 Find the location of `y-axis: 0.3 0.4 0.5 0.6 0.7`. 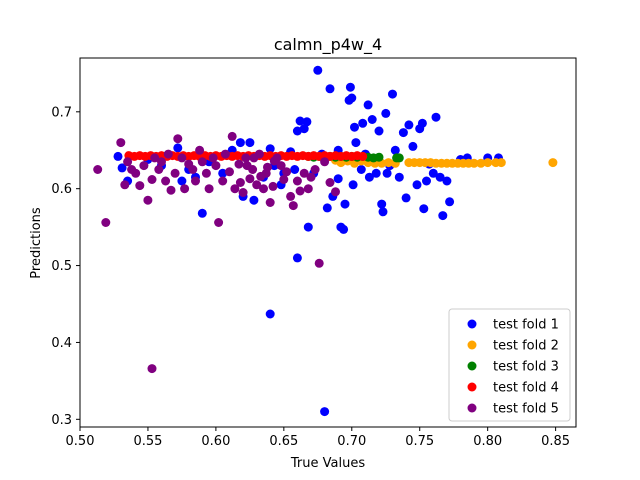

y-axis: 0.3 0.4 0.5 0.6 0.7 is located at coordinates (65, 266).